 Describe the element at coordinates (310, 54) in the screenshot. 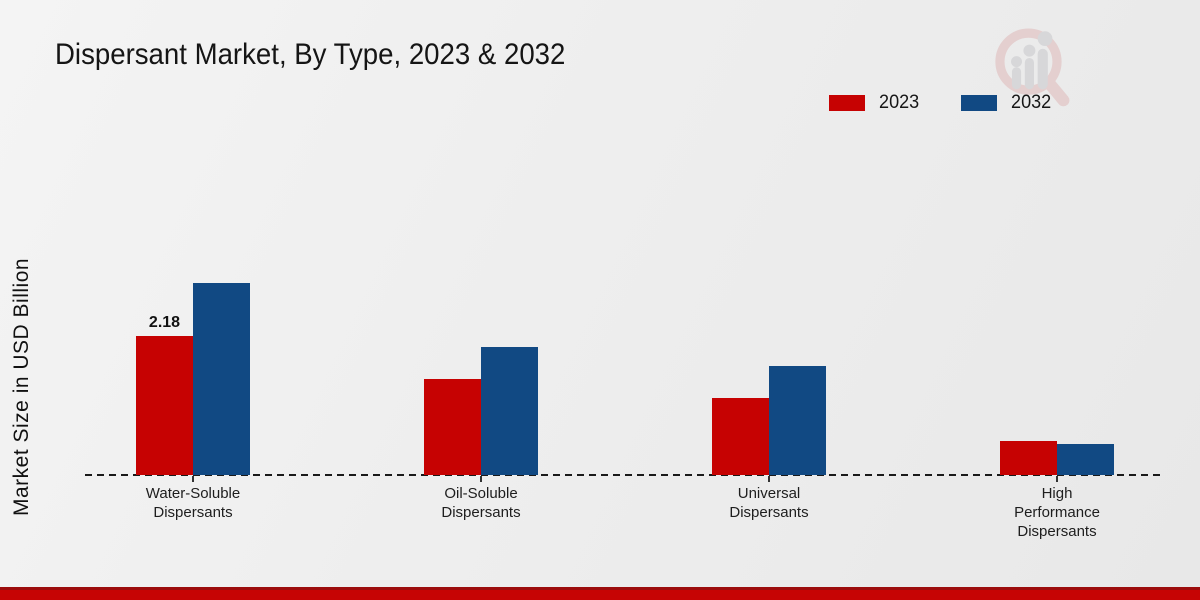

I see `chart-title: Dispersant Market, By Type, 2023 & 2032` at that location.